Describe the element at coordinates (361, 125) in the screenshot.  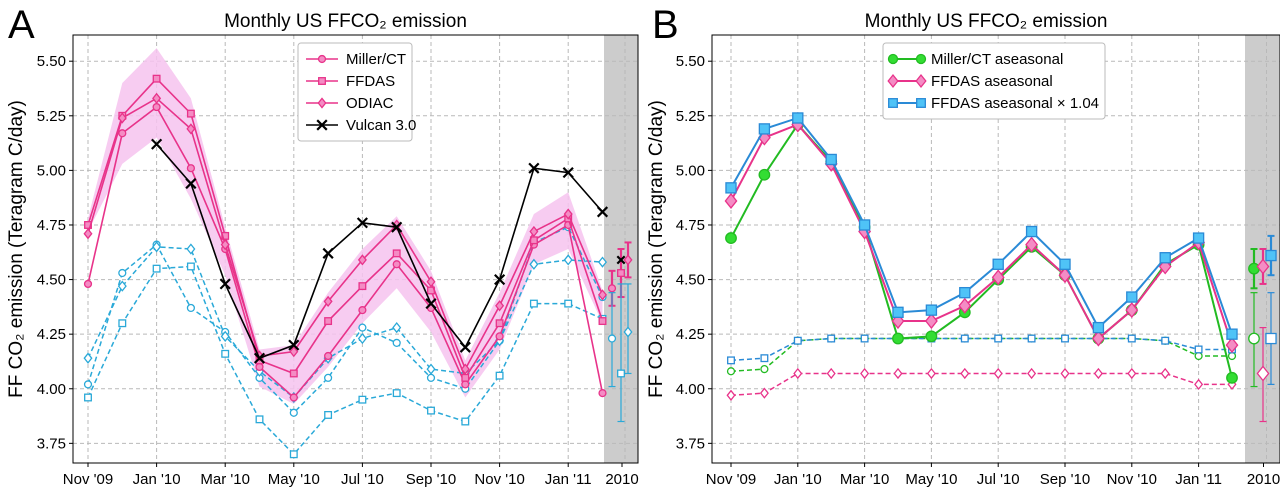
I see `legend-item: Vulcan 3.0` at that location.